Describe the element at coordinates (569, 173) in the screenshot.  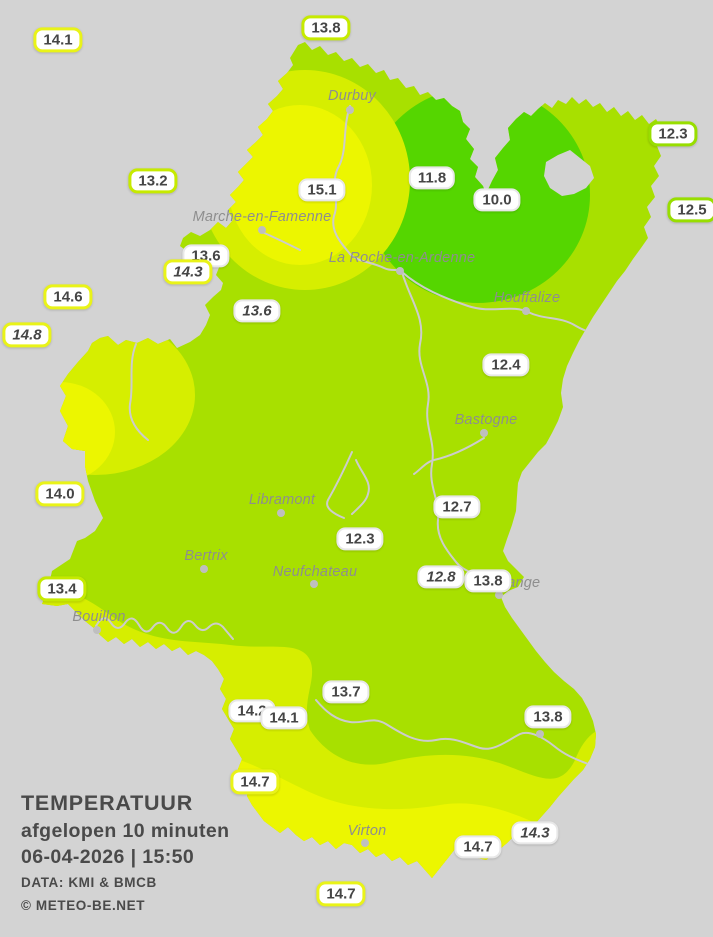
I see `enclave-notch` at that location.